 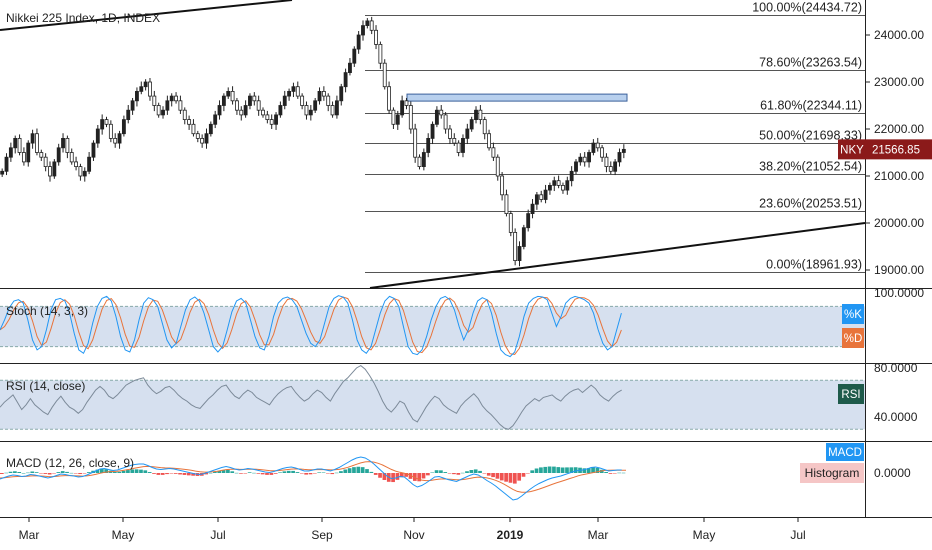 I want to click on rsi-label: RSI (14, close), so click(x=45, y=386).